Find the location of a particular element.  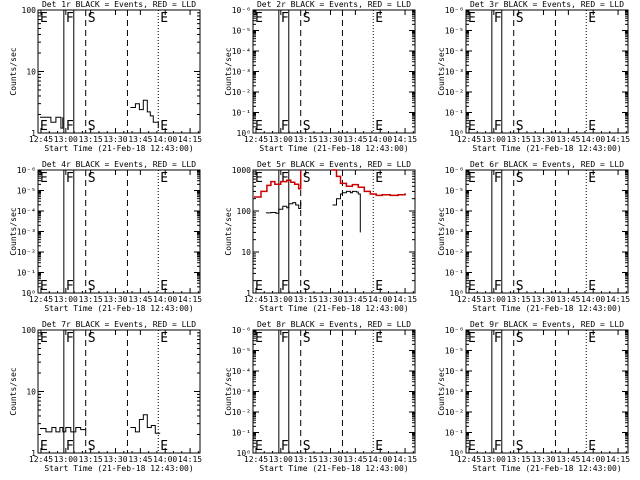

panel-title: Det 1r BLACK = Events, RED = LLD is located at coordinates (119, 4).